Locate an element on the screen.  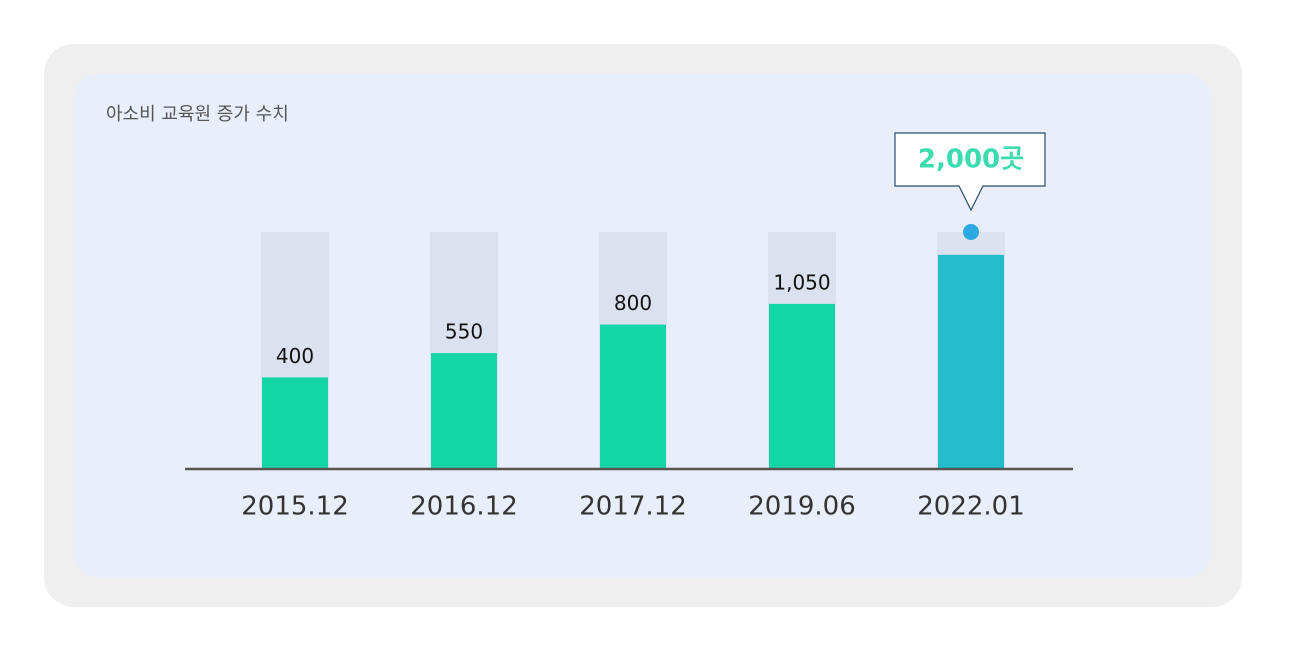
x-tick-label: 2017.12 is located at coordinates (633, 507).